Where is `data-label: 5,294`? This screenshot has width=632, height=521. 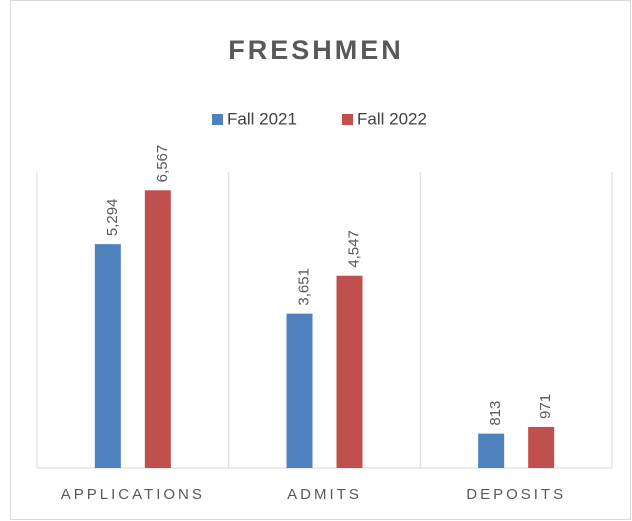
data-label: 5,294 is located at coordinates (112, 218).